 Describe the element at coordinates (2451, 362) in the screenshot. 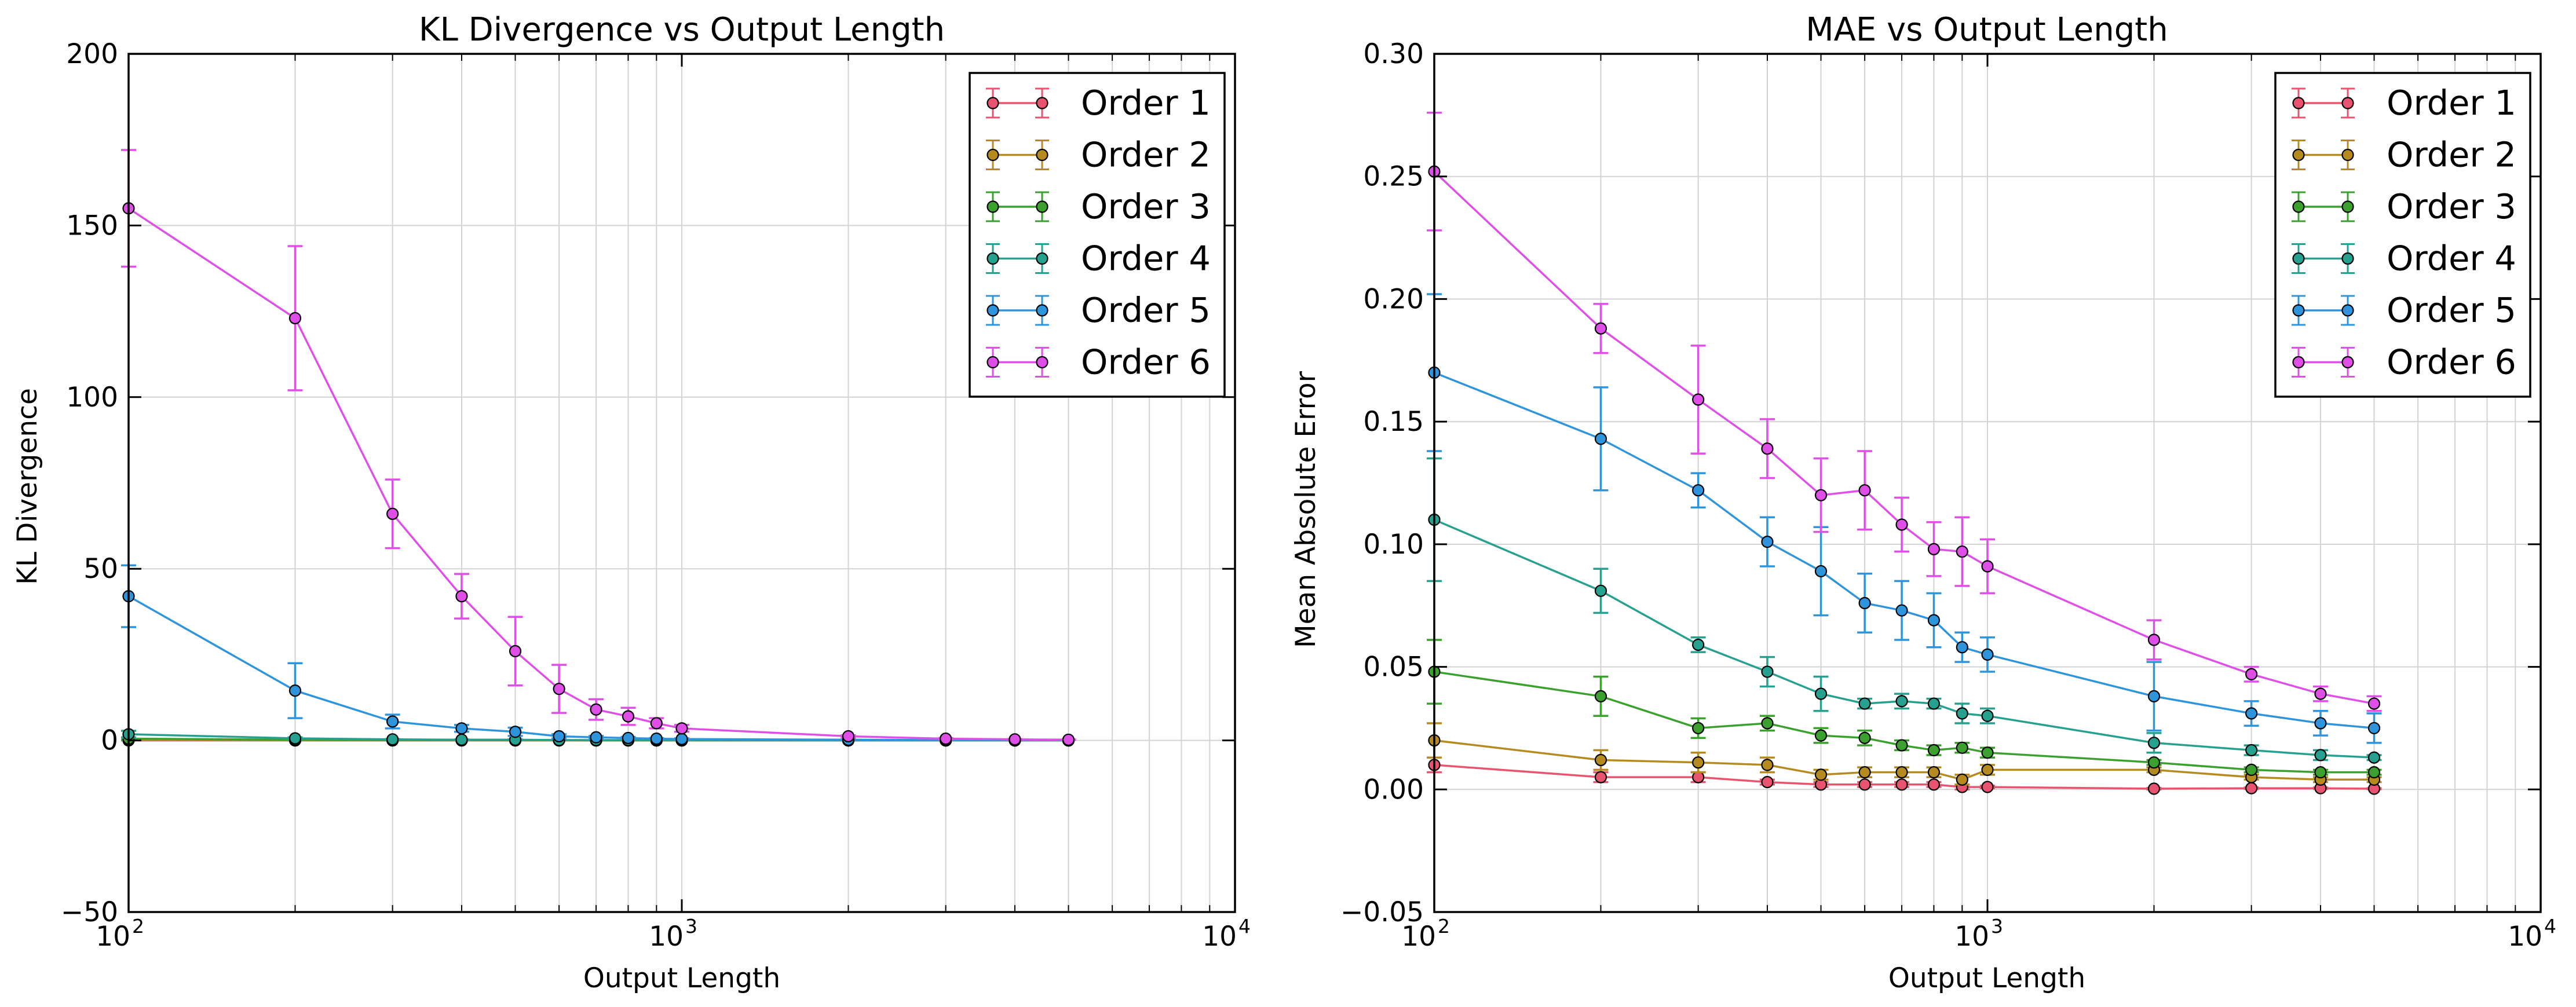

I see `legend-label: Order 6` at that location.